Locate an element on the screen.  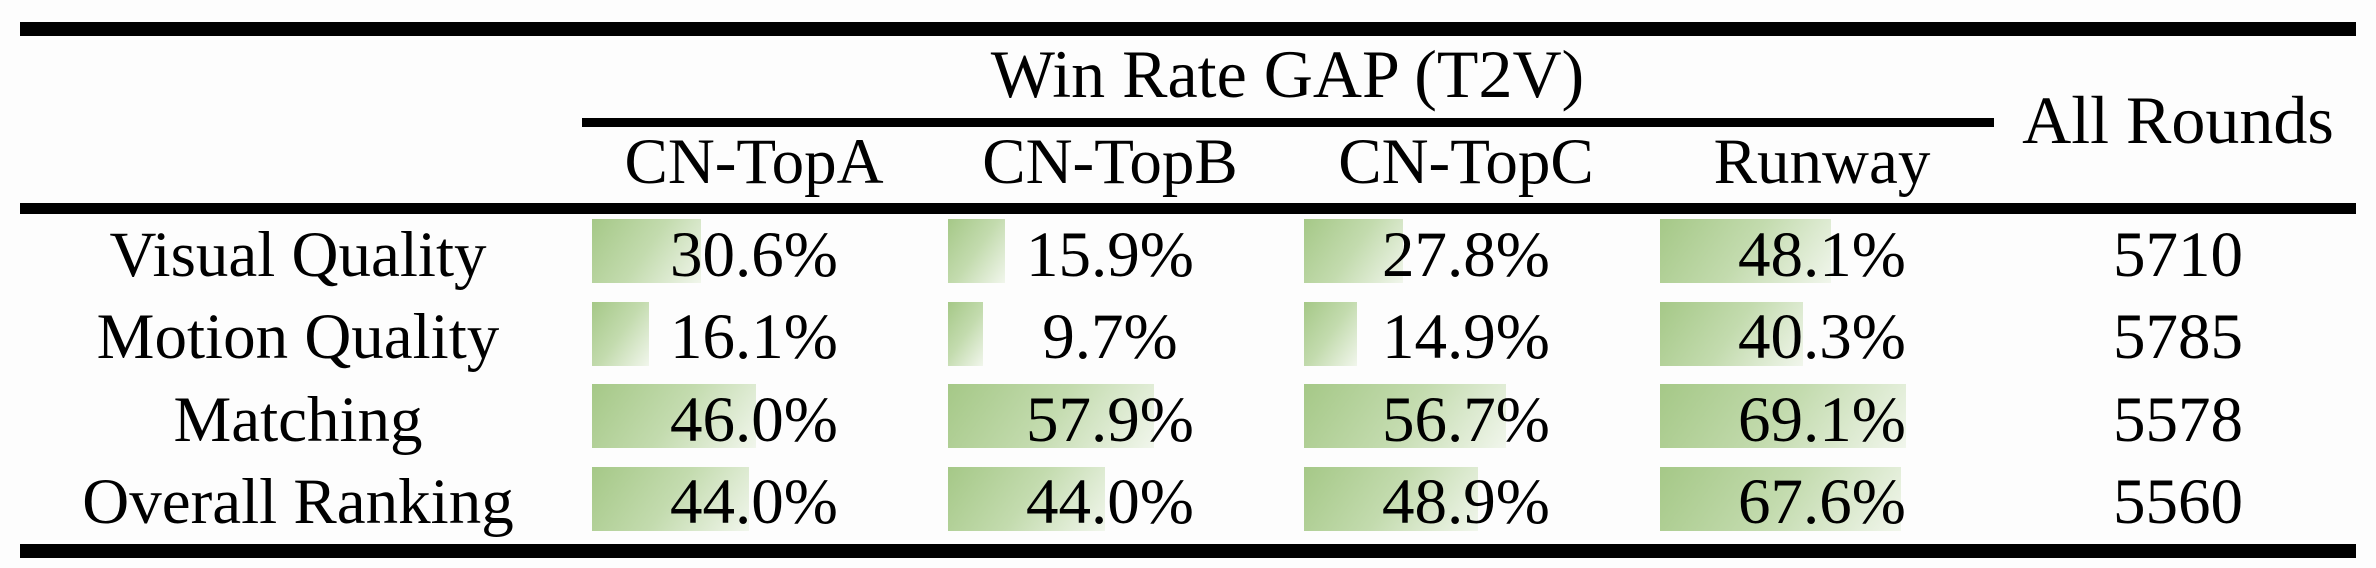
group-header-rule is located at coordinates (1288, 122).